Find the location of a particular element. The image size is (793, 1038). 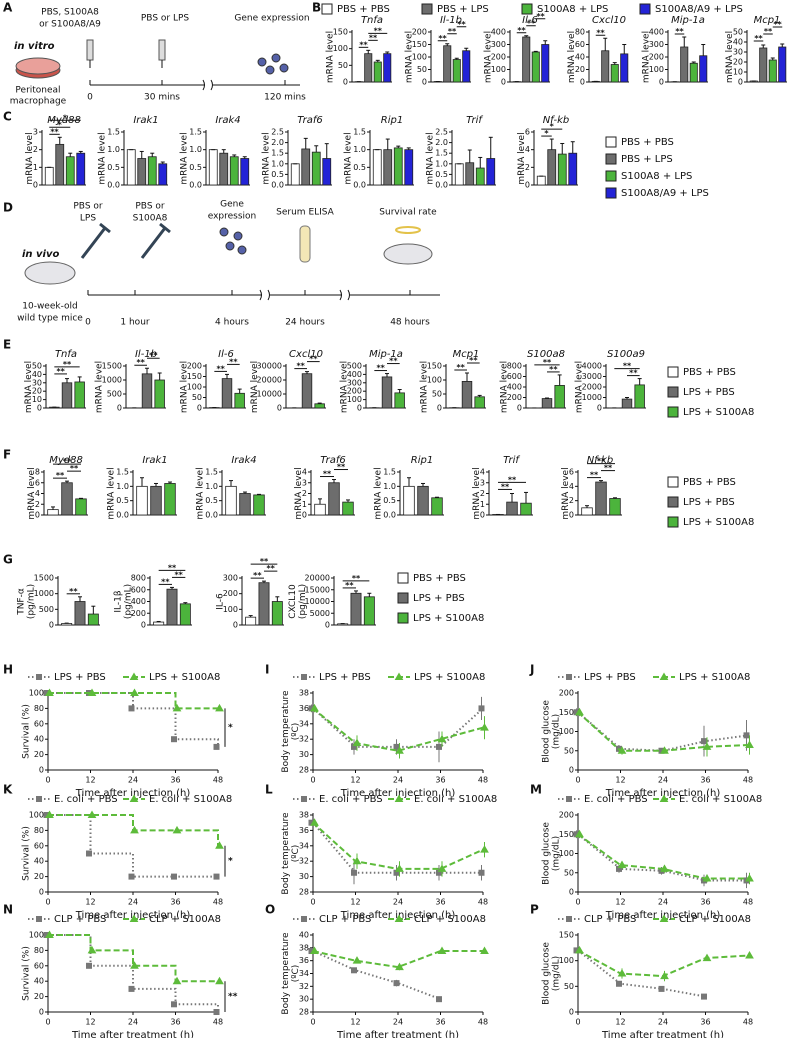

cells-icon is located at coordinates (233, 241).